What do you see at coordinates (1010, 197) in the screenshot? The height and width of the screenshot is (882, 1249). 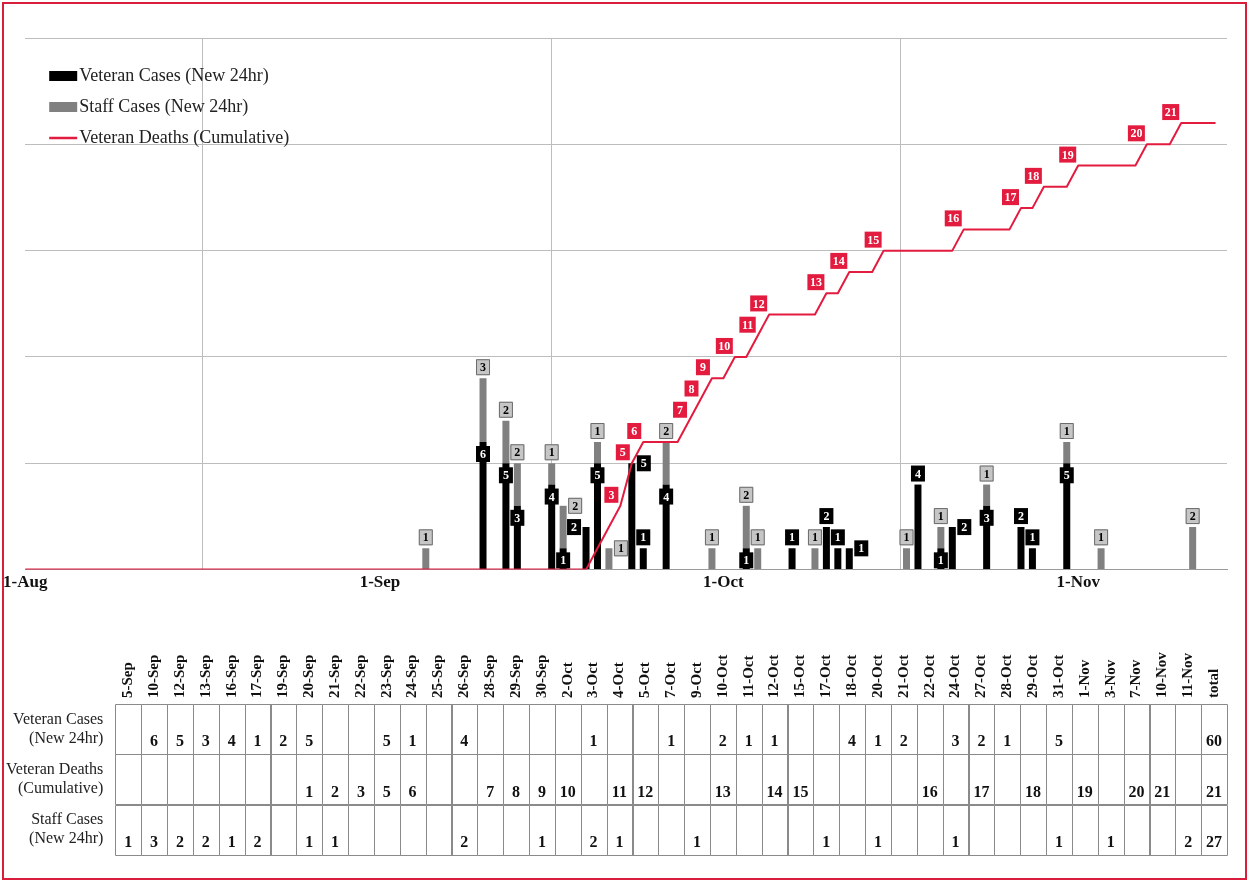 I see `data-label: 17` at bounding box center [1010, 197].